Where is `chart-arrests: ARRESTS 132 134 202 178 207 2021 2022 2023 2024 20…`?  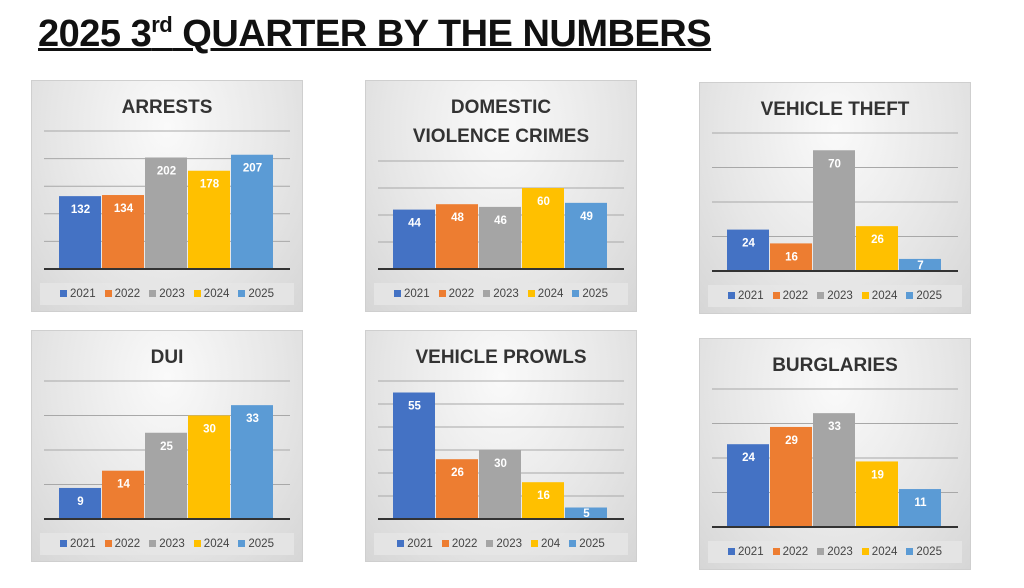 chart-arrests: ARRESTS 132 134 202 178 207 2021 2022 2023 2024 20… is located at coordinates (167, 196).